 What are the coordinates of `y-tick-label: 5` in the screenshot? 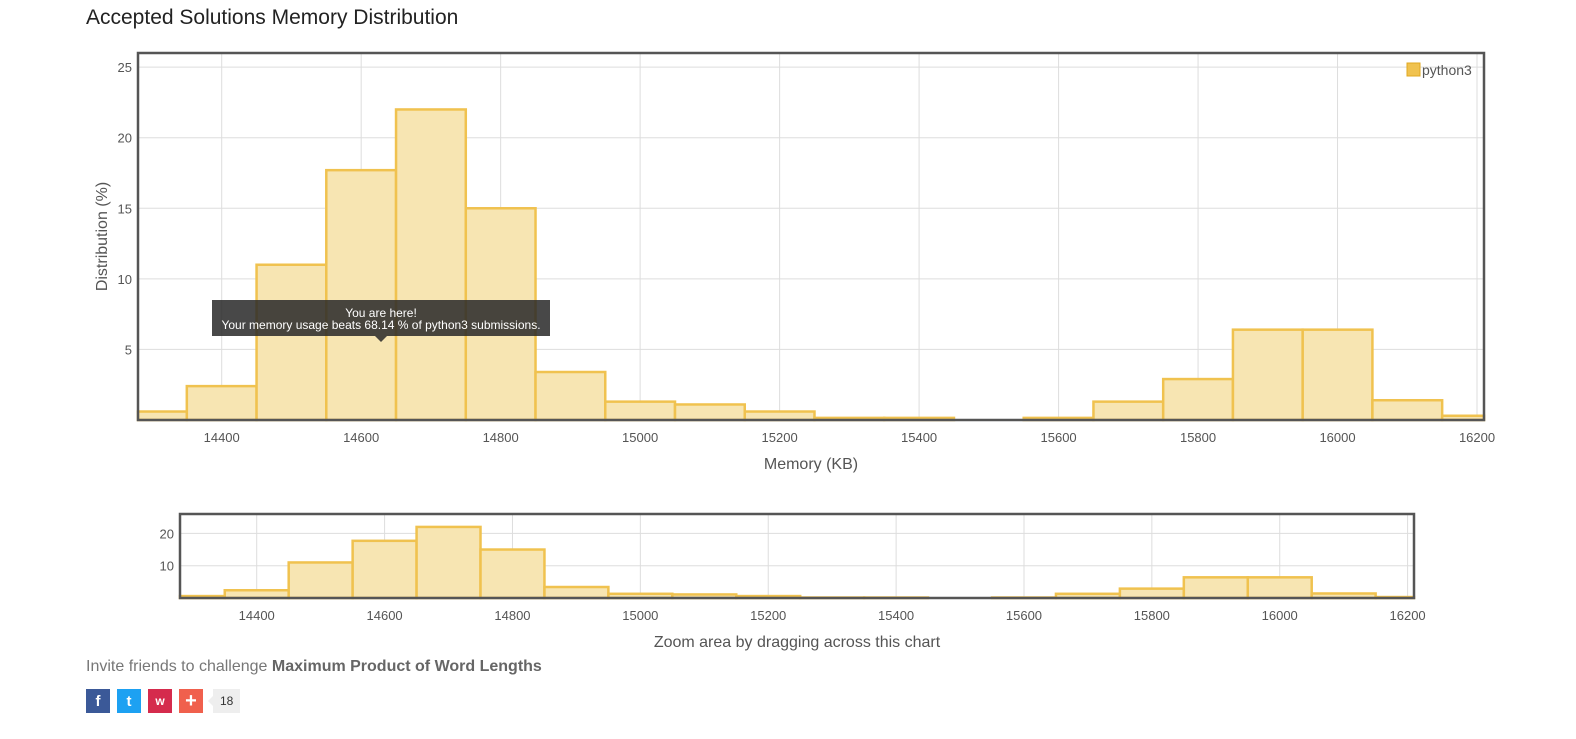 It's located at (128, 349).